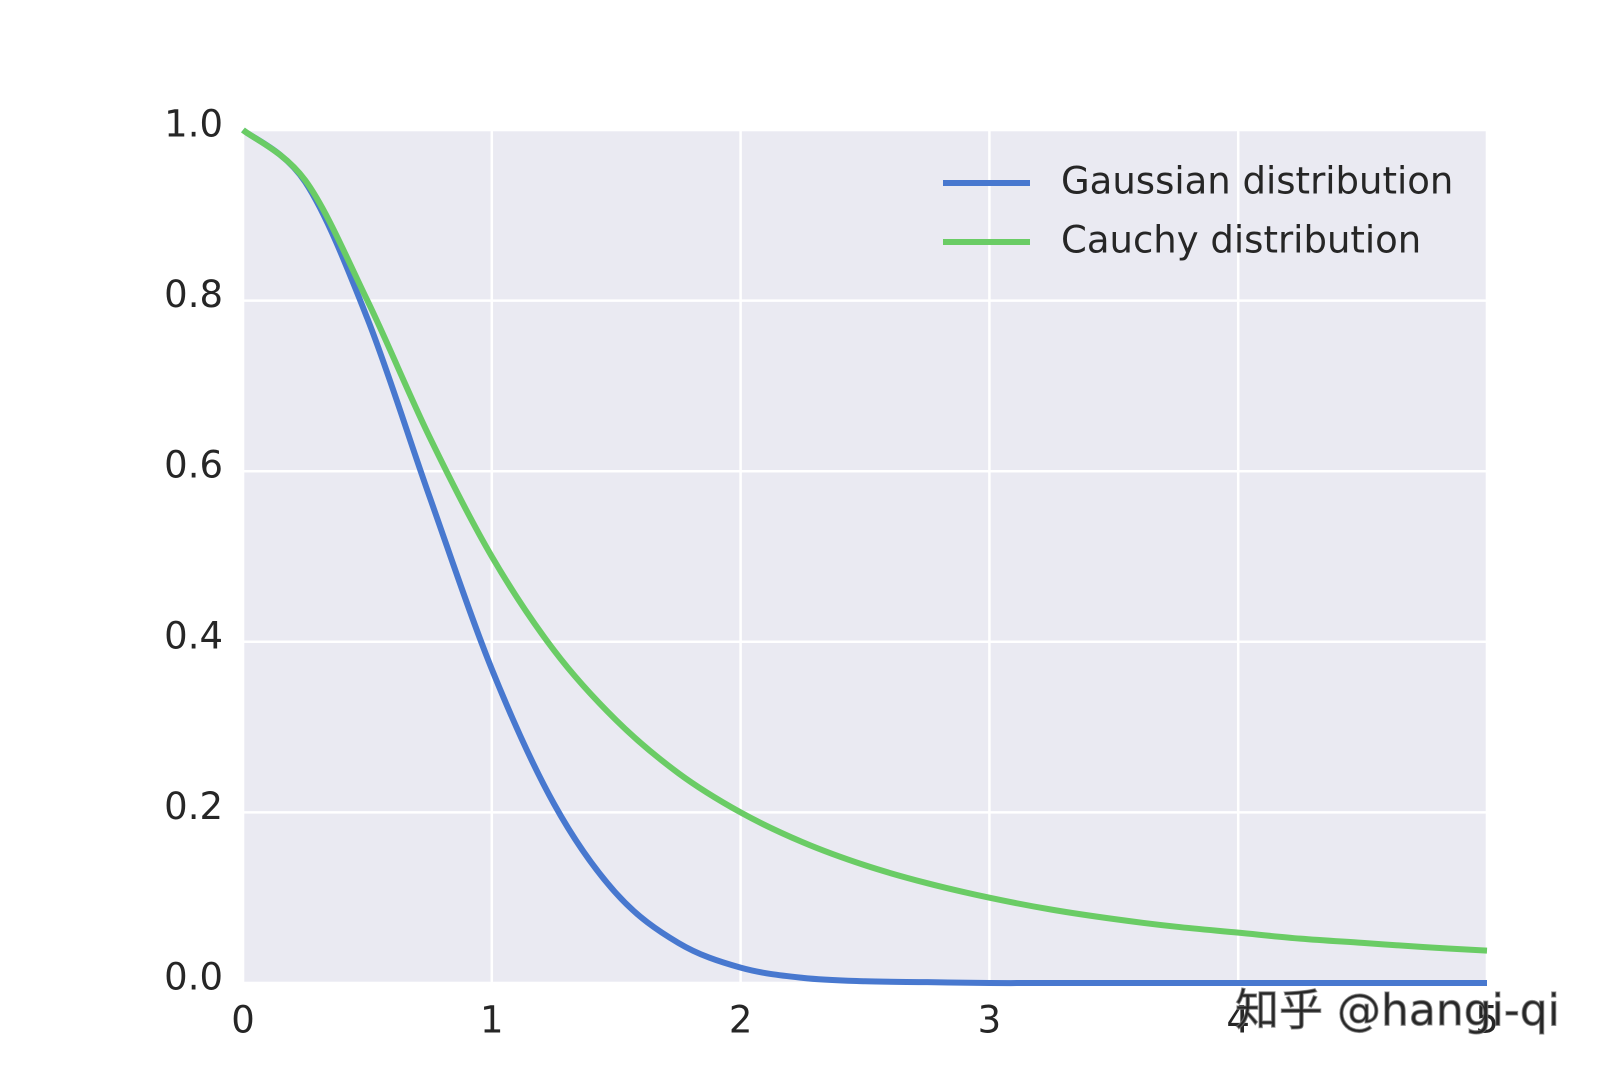 Image resolution: width=1618 pixels, height=1080 pixels. What do you see at coordinates (193, 465) in the screenshot?
I see `y-tick-label: 0.6` at bounding box center [193, 465].